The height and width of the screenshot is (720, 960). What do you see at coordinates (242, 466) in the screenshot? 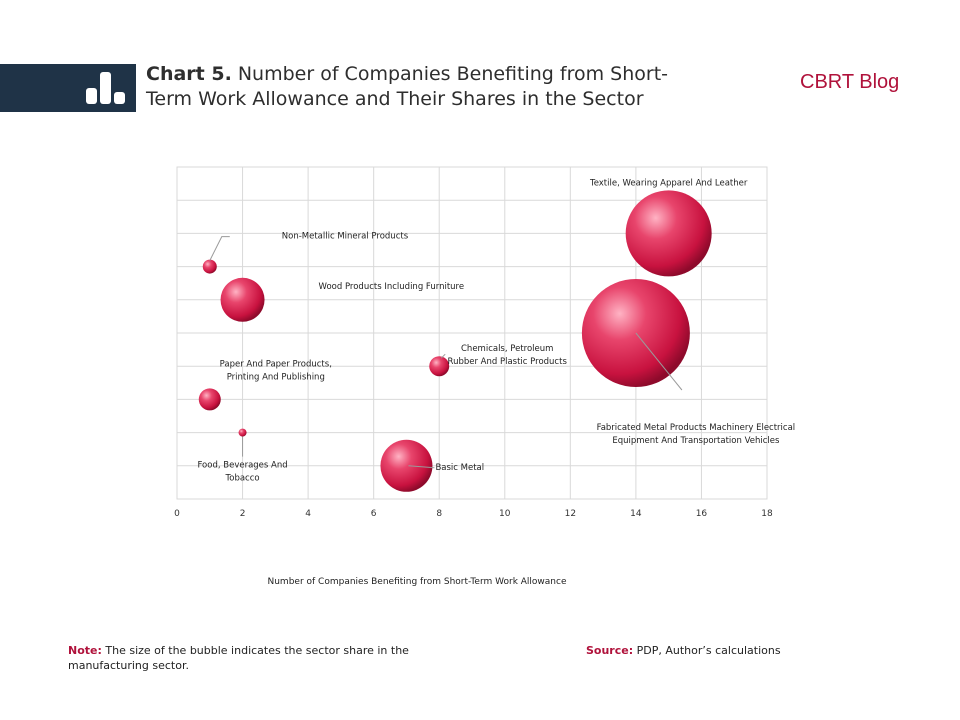
I see `data-label-line: Food, Beverages And` at bounding box center [242, 466].